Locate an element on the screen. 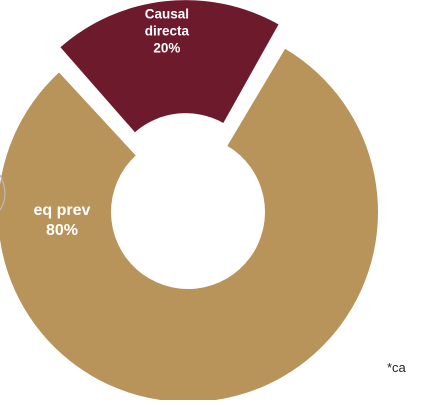  slice-label-line: eq prev is located at coordinates (62, 210).